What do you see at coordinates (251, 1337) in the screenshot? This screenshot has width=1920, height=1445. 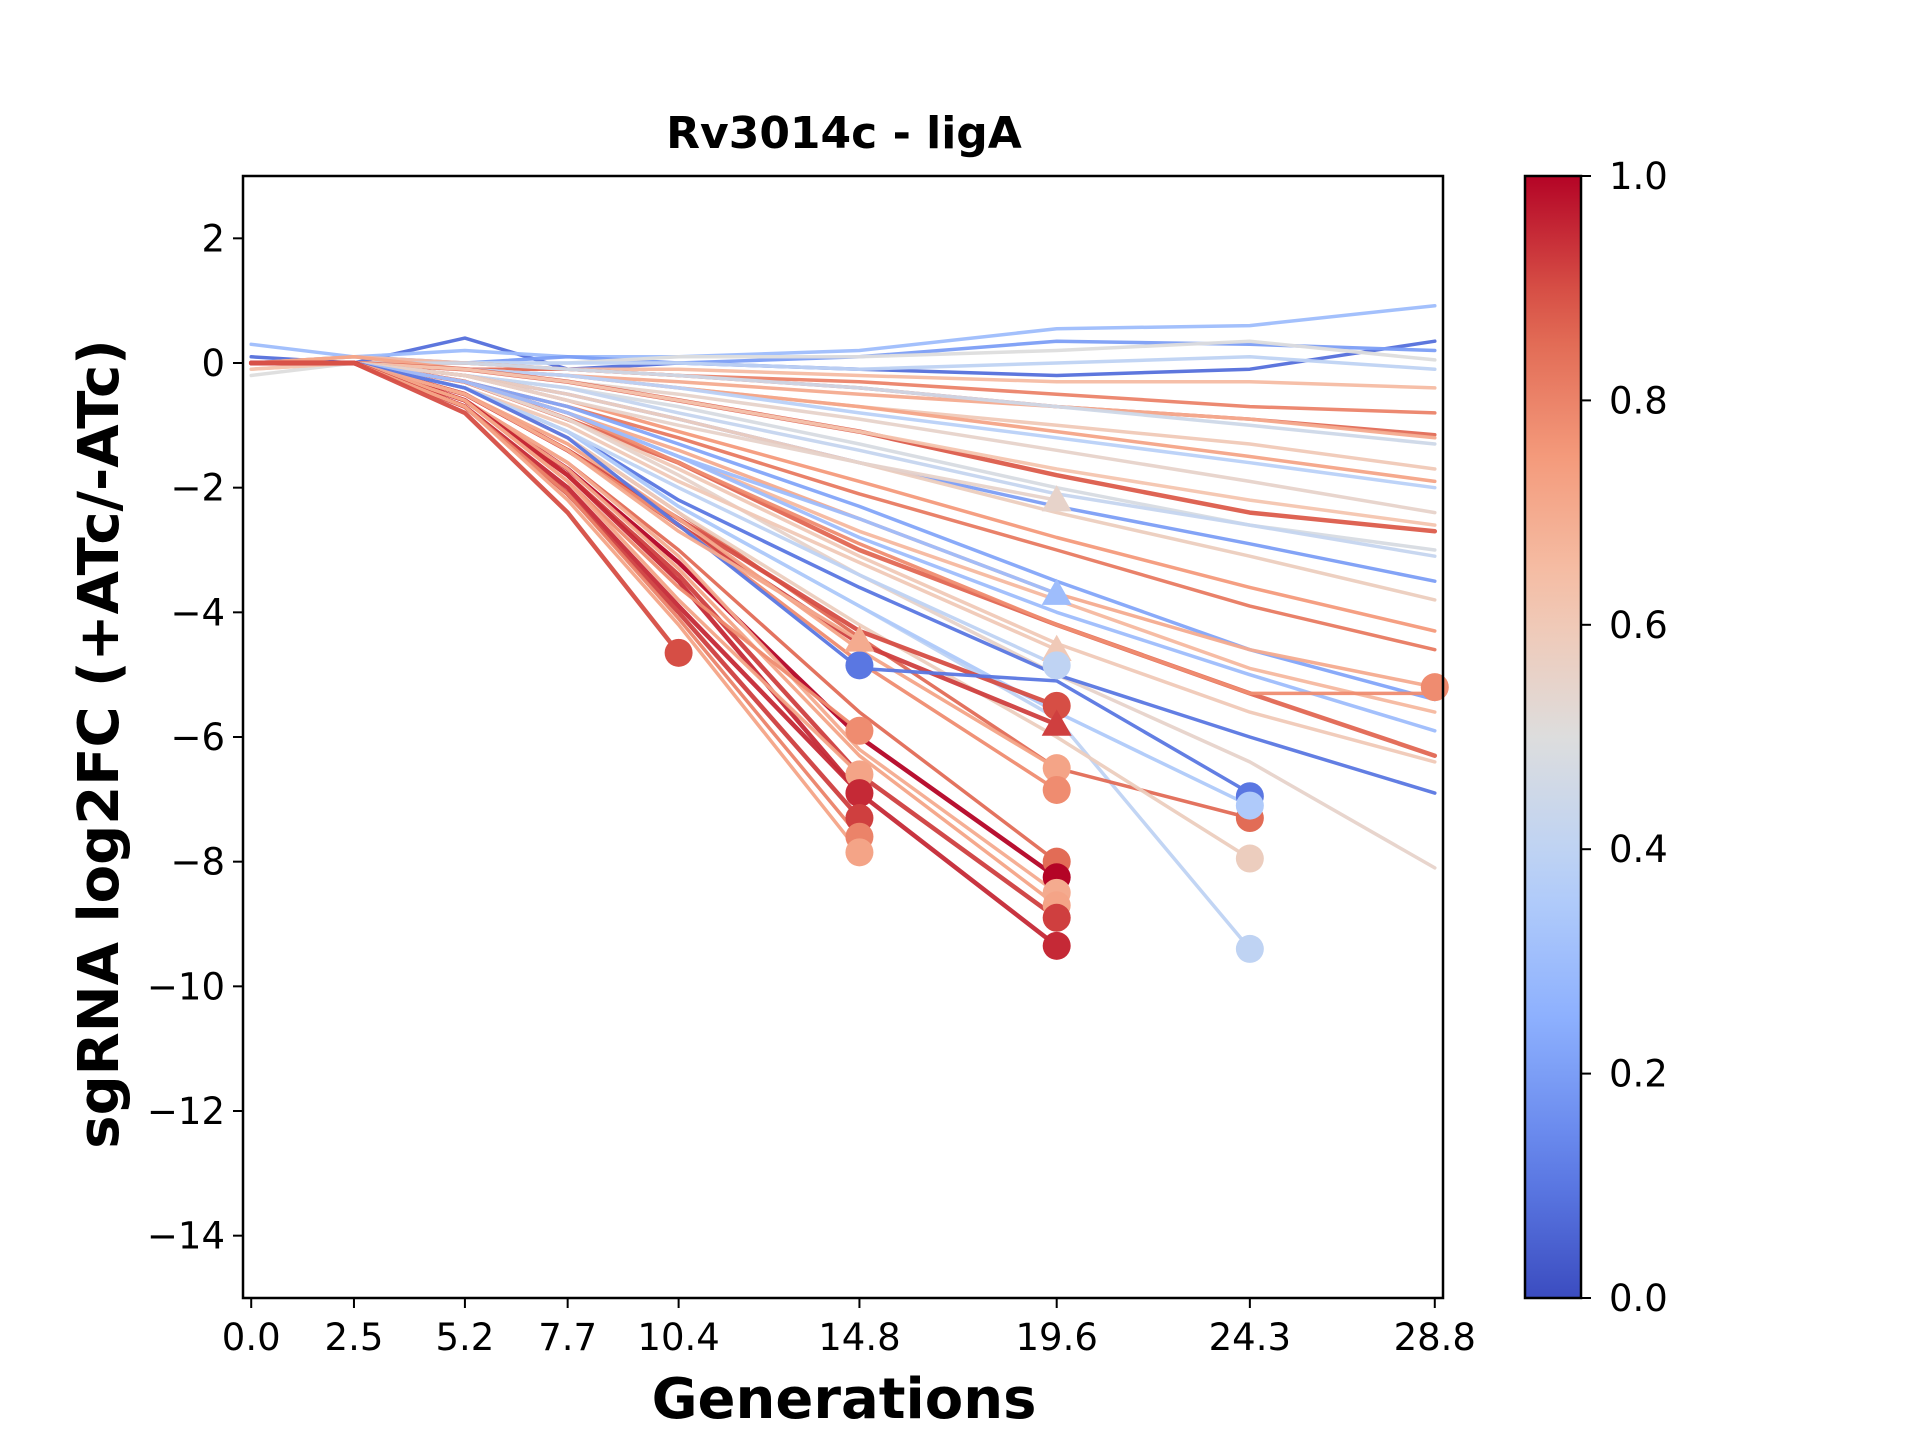 I see `x-tick-label: 0.0` at bounding box center [251, 1337].